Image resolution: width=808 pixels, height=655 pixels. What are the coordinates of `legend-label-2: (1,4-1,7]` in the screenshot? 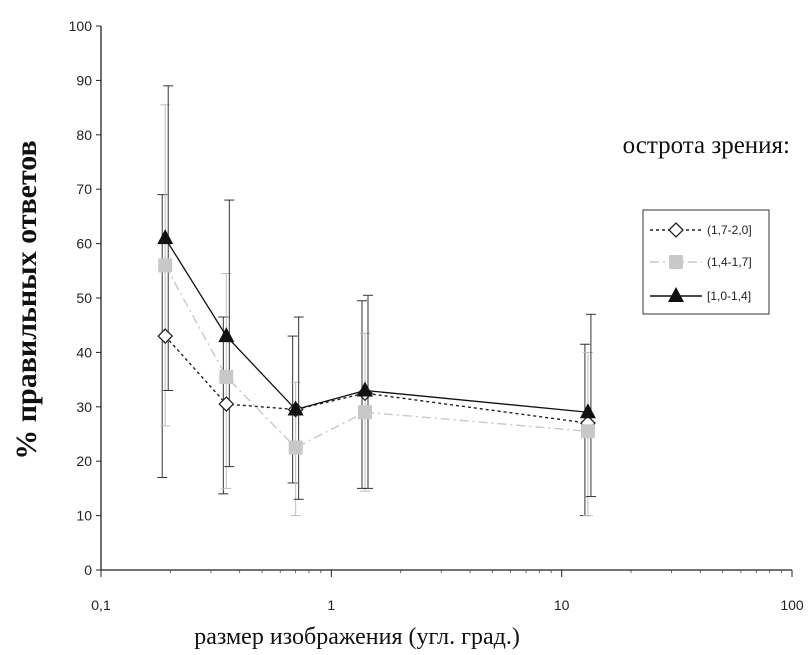 It's located at (729, 262).